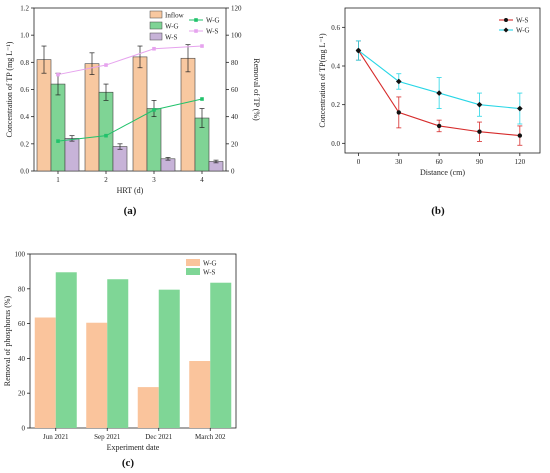 This screenshot has width=550, height=473. Describe the element at coordinates (335, 144) in the screenshot. I see `y-tick-label-b: 0.0` at that location.